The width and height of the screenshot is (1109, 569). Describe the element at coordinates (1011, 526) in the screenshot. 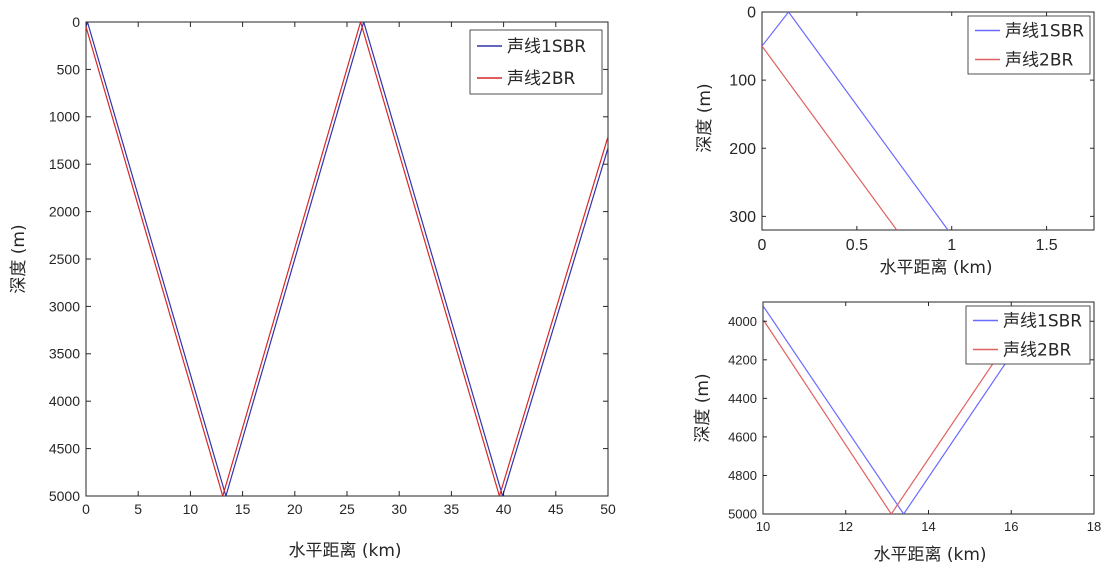

I see `x-tick-label: 16` at that location.